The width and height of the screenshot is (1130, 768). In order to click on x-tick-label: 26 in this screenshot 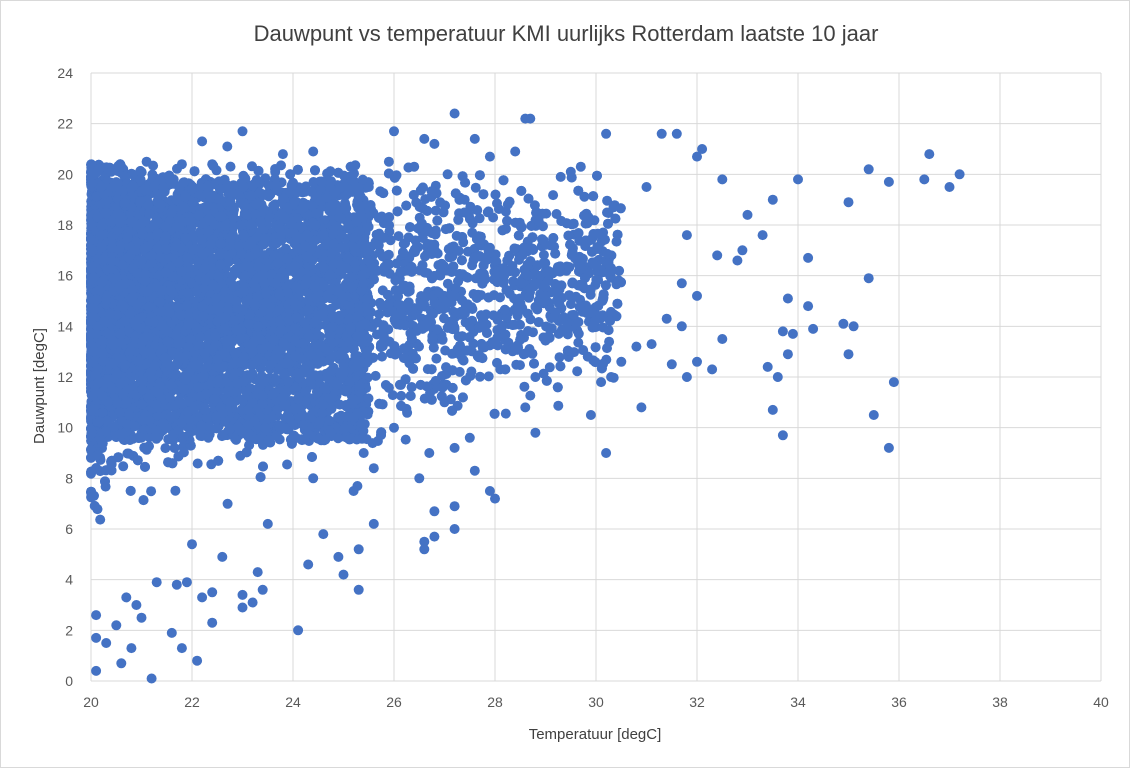, I will do `click(394, 702)`.